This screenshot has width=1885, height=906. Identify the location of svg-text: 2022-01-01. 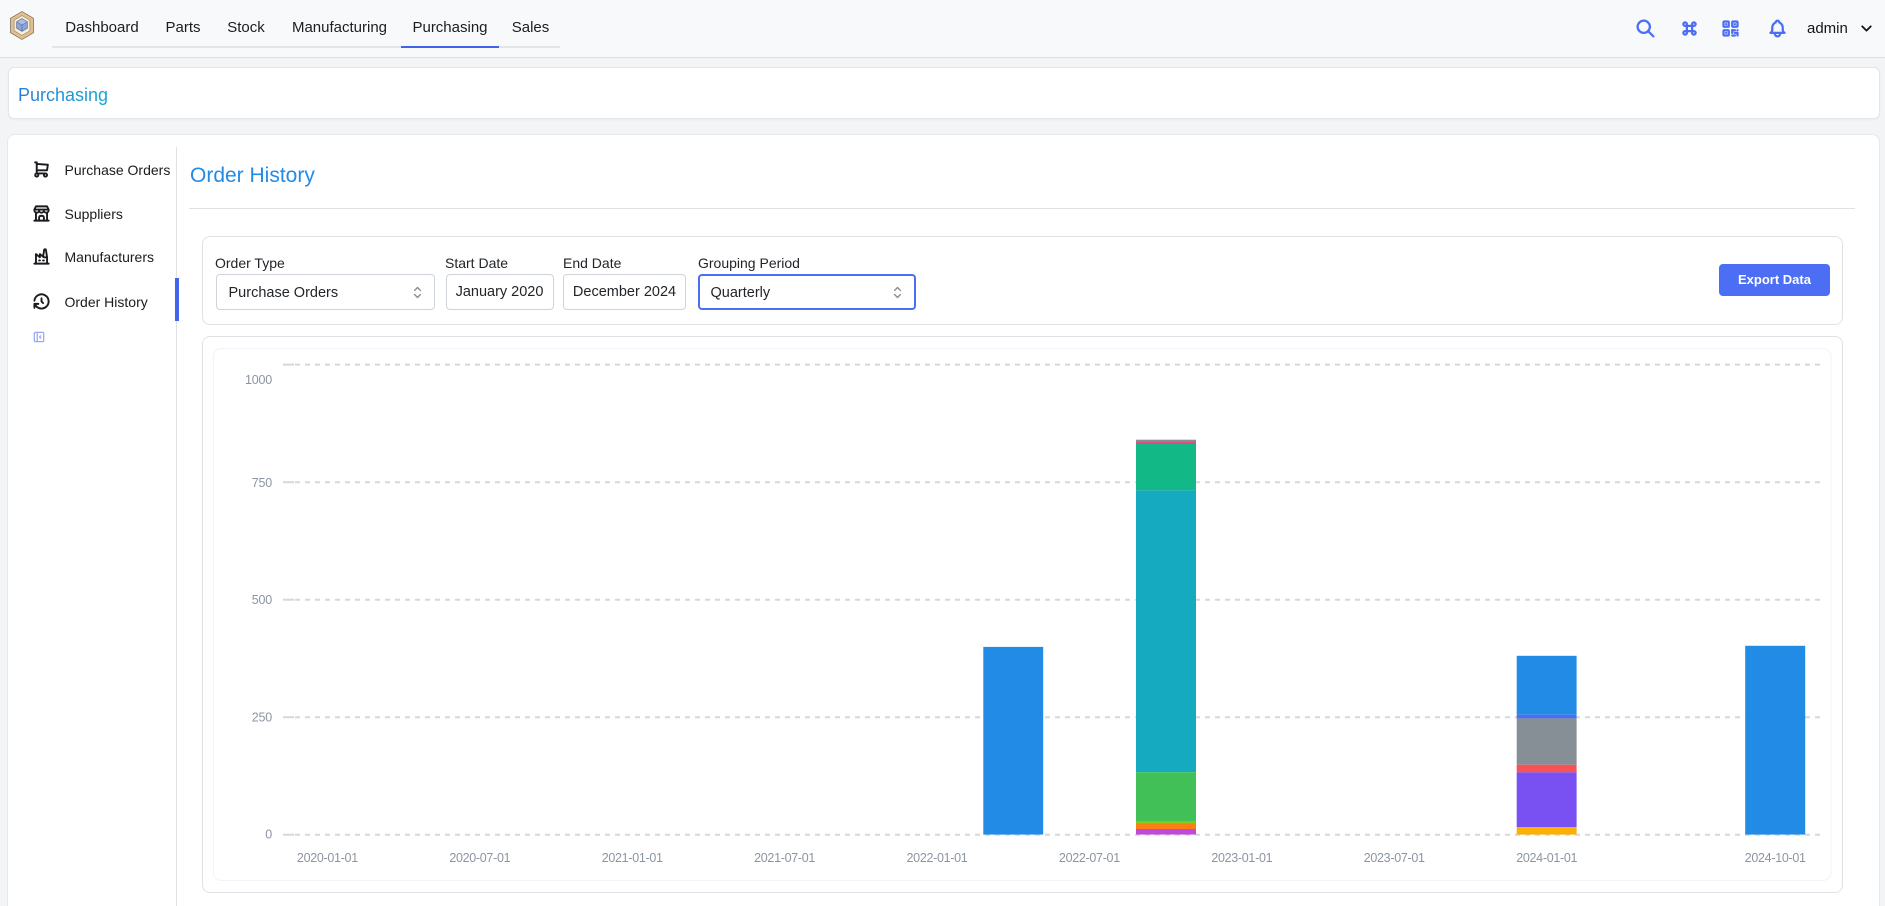
(937, 858).